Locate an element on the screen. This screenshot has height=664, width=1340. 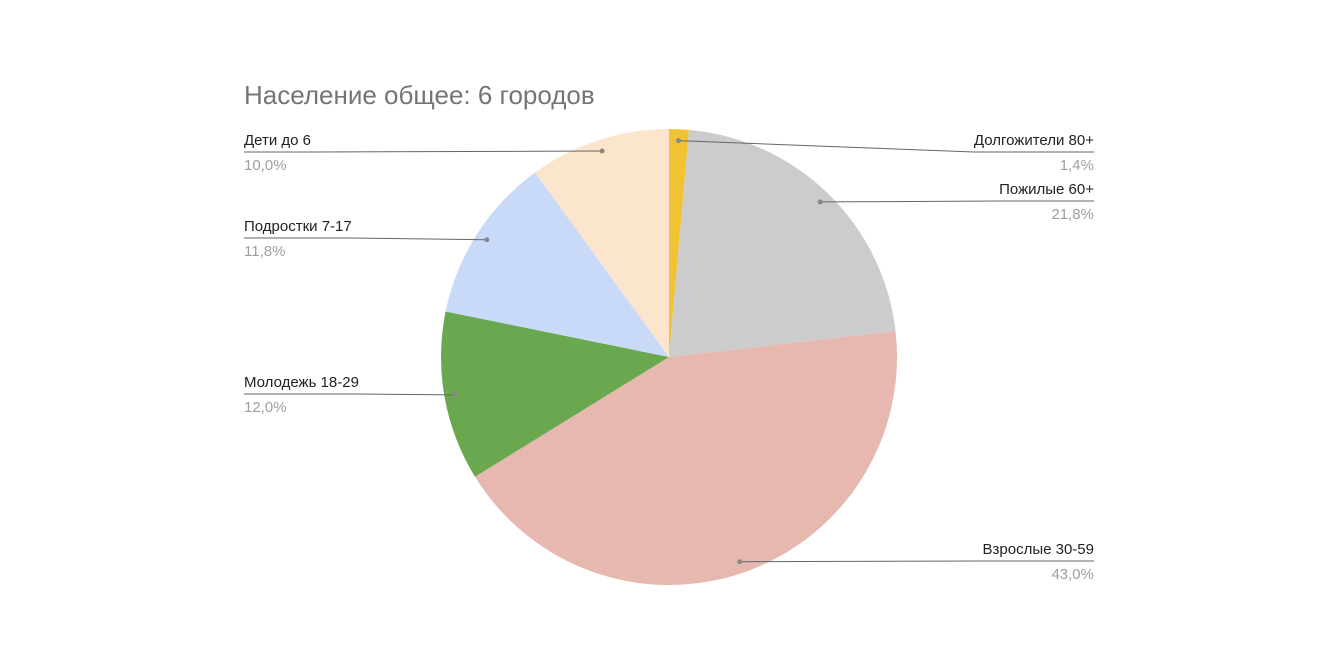
slice-label: Взрослые 30-59 is located at coordinates (1038, 549).